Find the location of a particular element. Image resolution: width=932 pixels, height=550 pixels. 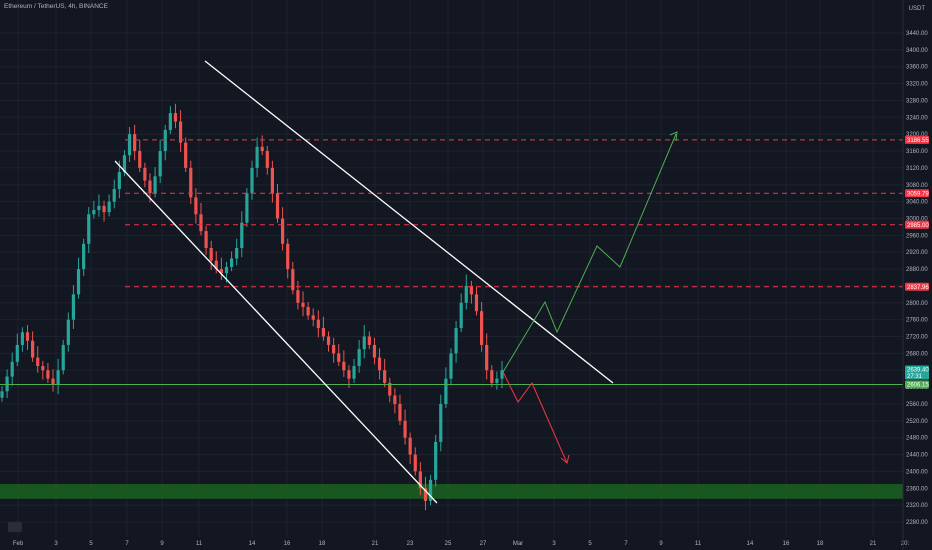

bearish-arrowhead-icon is located at coordinates (565, 459).